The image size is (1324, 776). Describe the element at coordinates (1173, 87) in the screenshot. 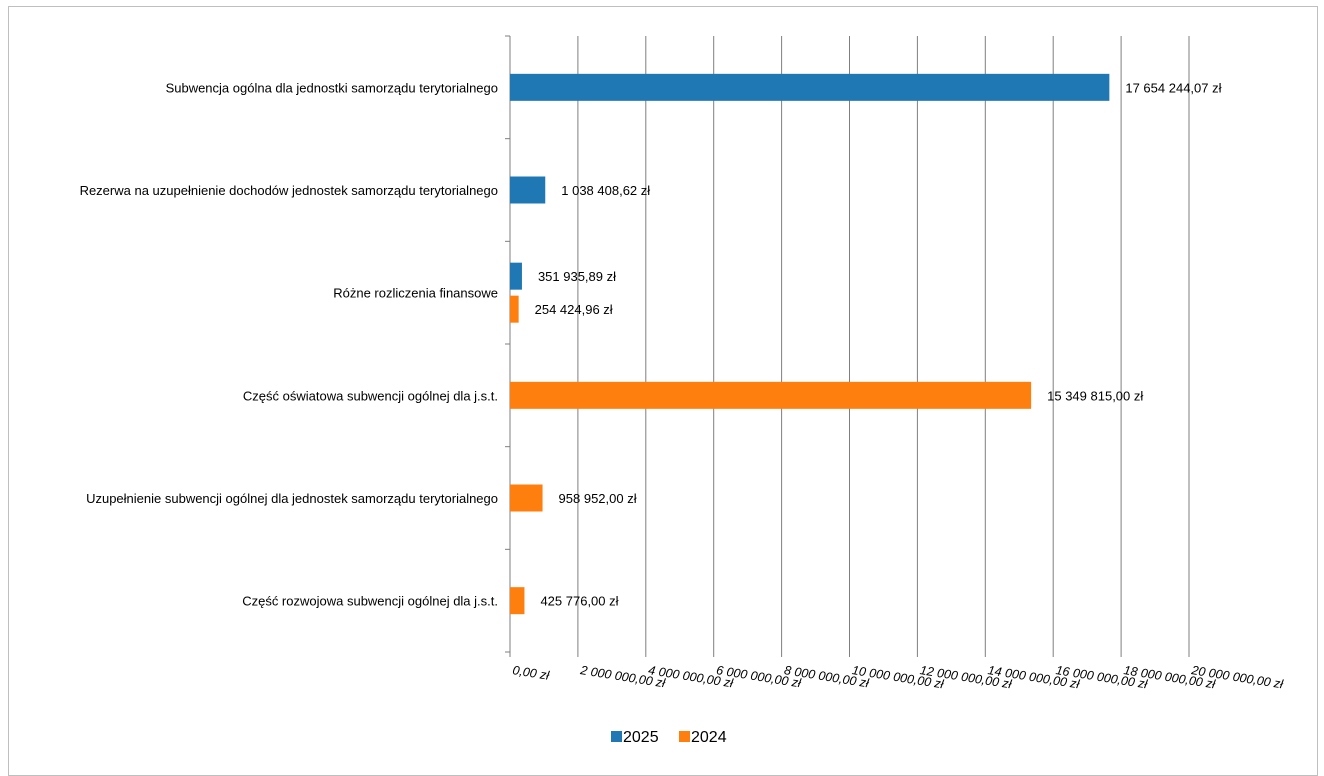

I see `data-label-2025: 17 654 244,07 zł` at that location.